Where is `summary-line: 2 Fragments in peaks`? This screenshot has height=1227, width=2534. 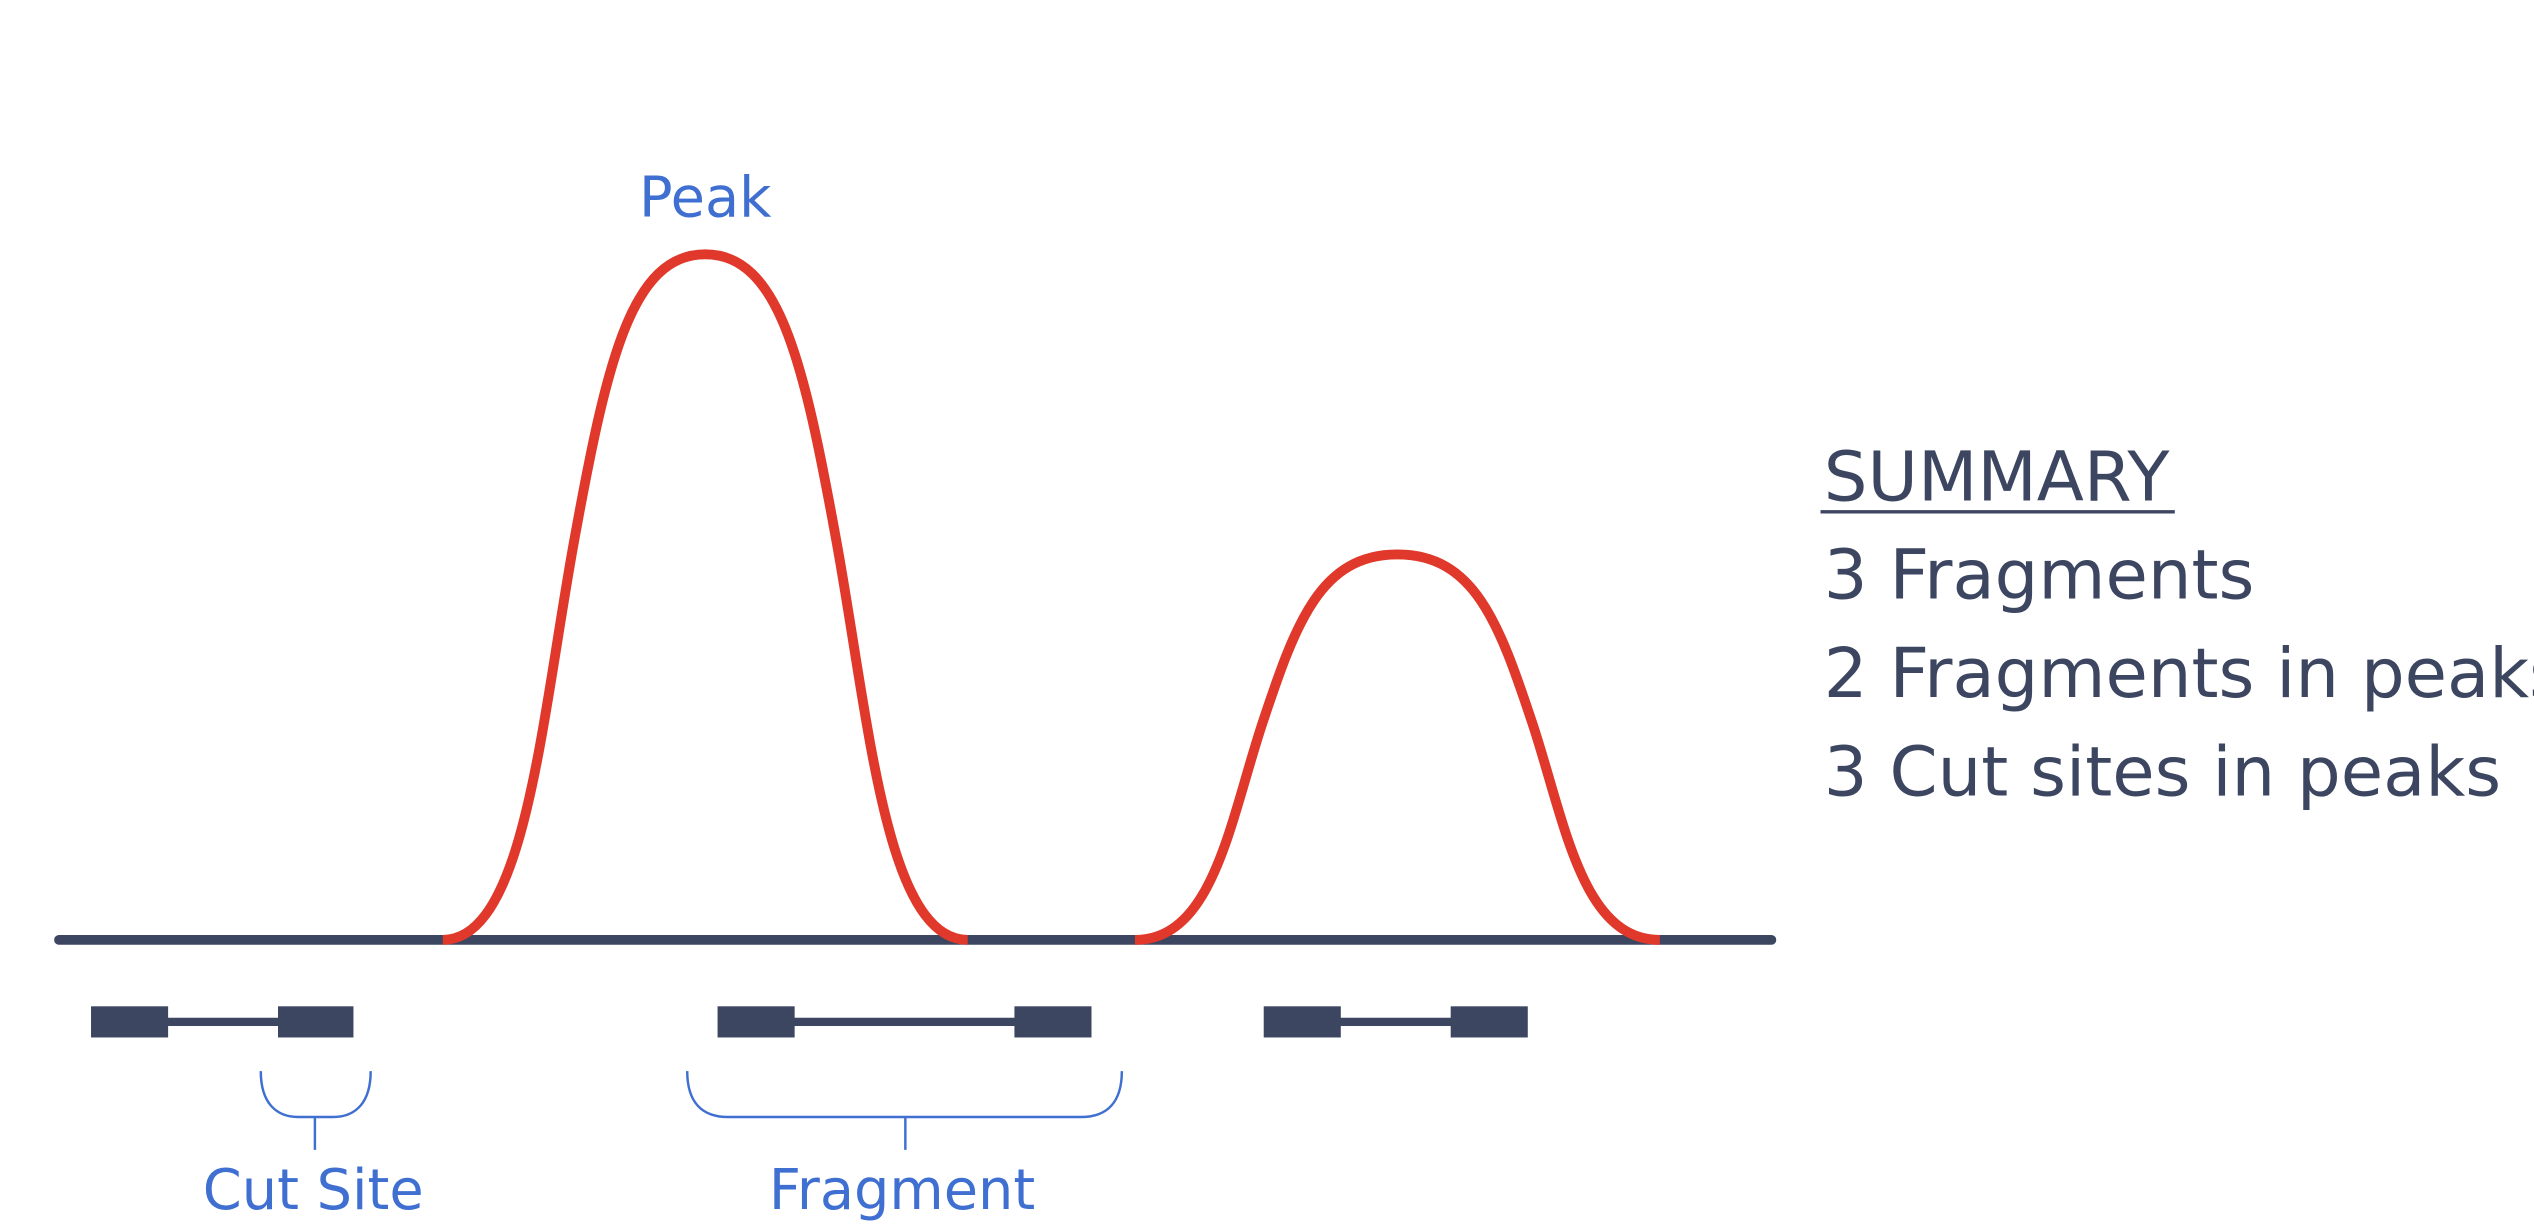
summary-line: 2 Fragments in peaks is located at coordinates (2179, 674).